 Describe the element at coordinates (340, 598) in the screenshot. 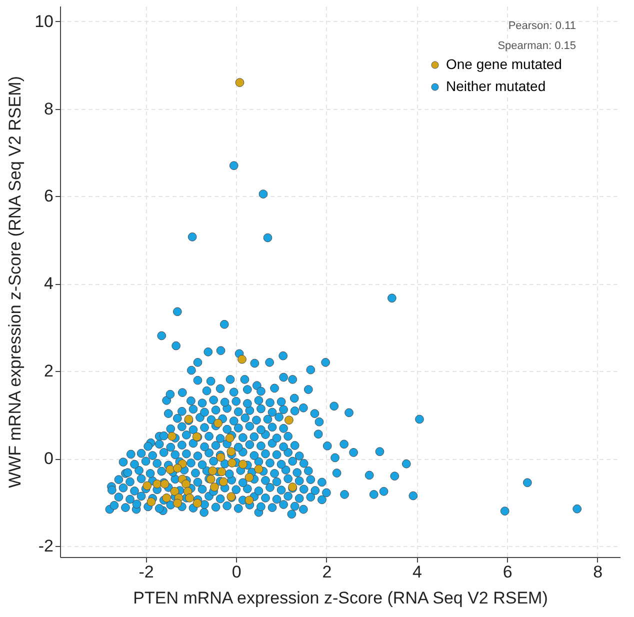

I see `x-axis-title: PTEN mRNA expression z-Score (RNA Seq V2 RSEM)` at that location.